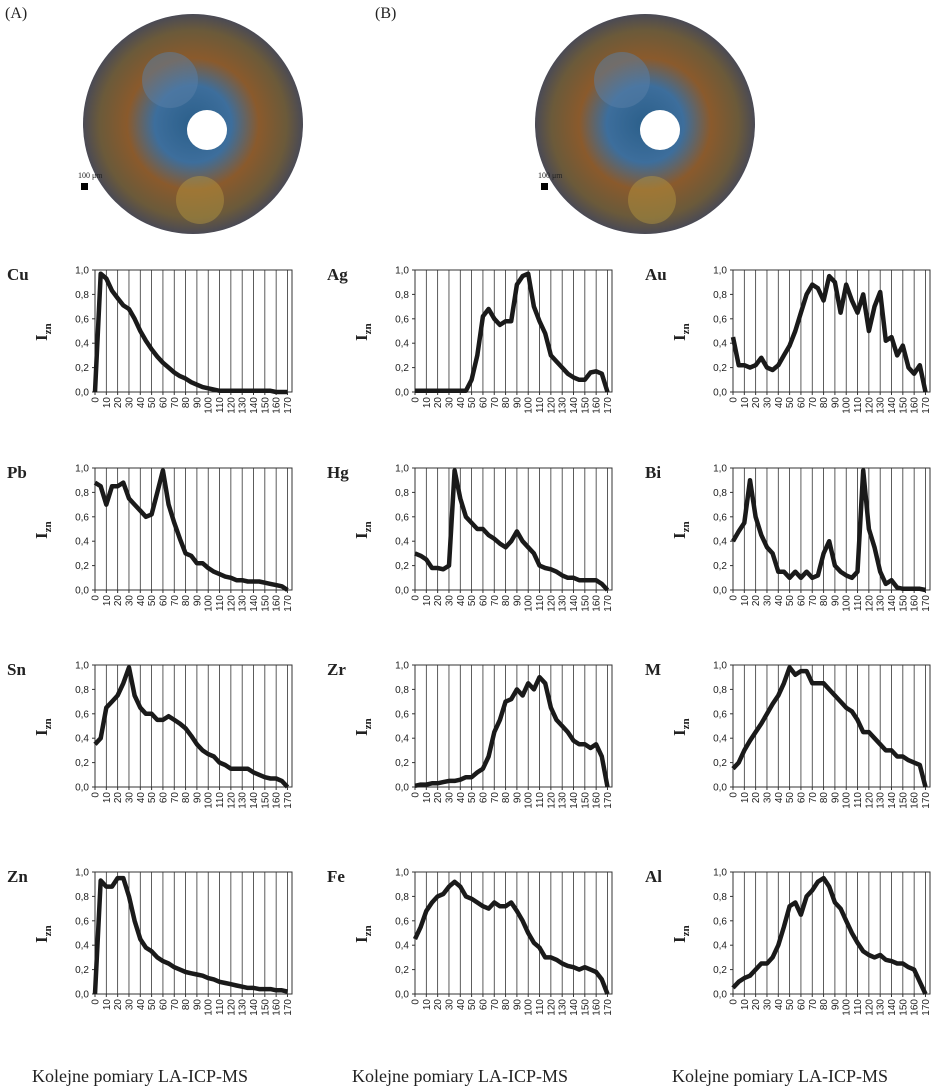 The image size is (939, 1090). What do you see at coordinates (653, 876) in the screenshot?
I see `chart-title: Al` at bounding box center [653, 876].